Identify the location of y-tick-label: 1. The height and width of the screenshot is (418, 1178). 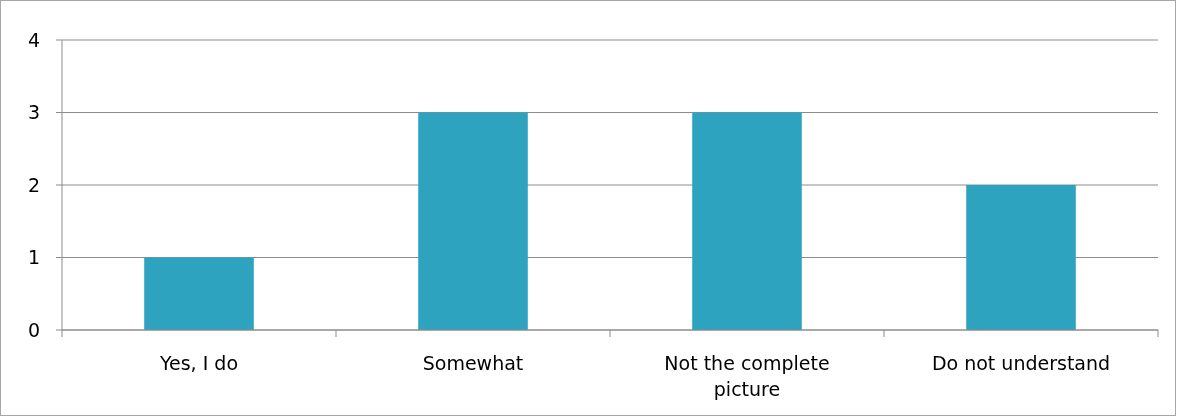
(33, 257).